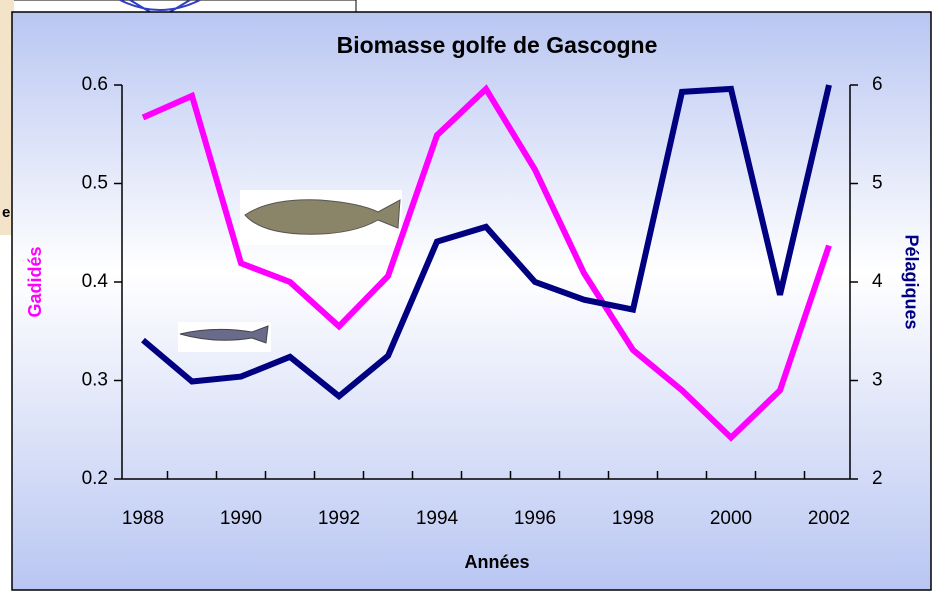 The width and height of the screenshot is (932, 596). Describe the element at coordinates (6, 212) in the screenshot. I see `previous-text: e` at that location.